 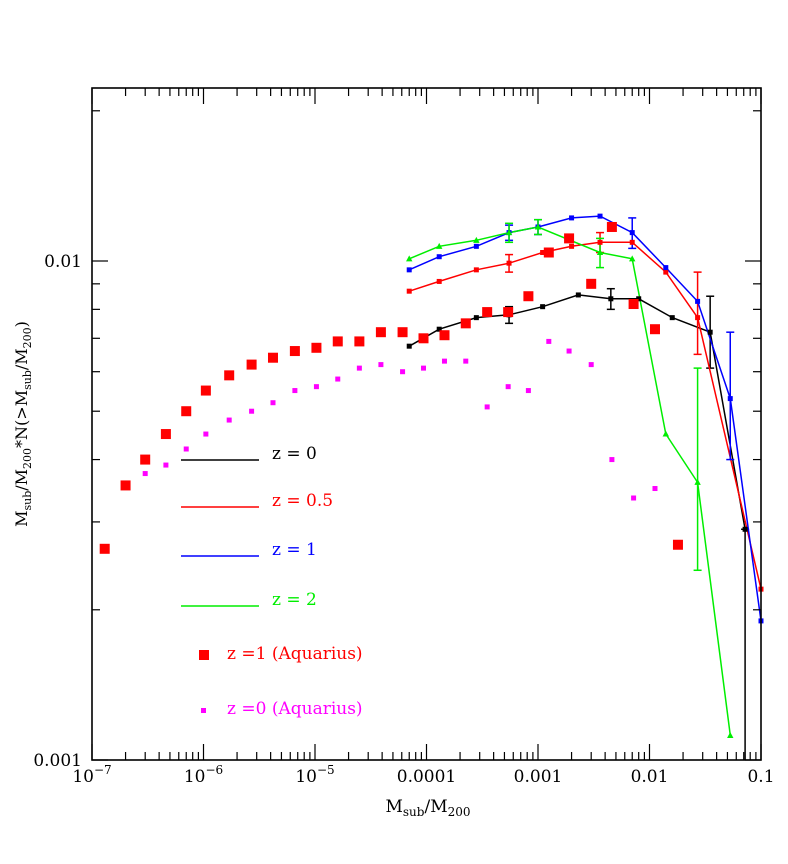 I want to click on legend-label: z =0 (Aquarius), so click(x=295, y=709).